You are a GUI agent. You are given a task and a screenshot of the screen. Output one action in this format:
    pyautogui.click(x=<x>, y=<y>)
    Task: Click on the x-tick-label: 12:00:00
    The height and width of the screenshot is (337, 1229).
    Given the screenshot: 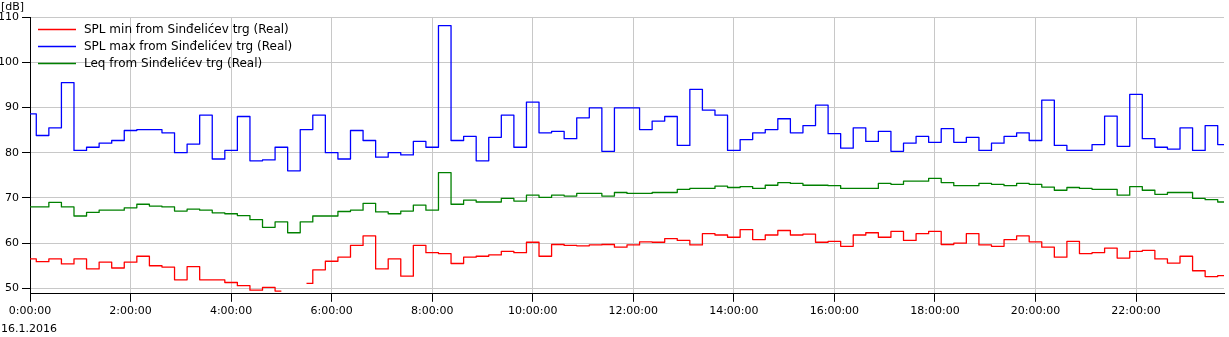 What is the action you would take?
    pyautogui.click(x=633, y=311)
    